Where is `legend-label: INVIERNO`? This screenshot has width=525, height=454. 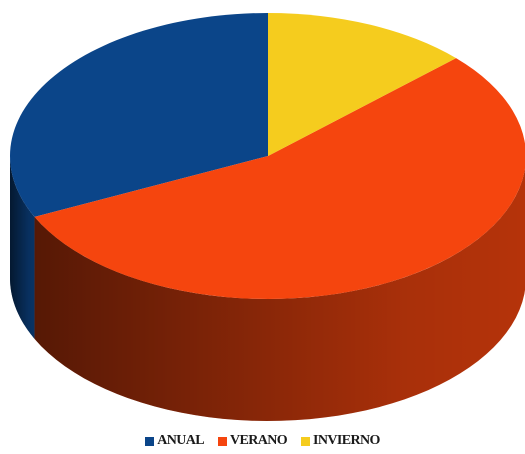
legend-label: INVIERNO is located at coordinates (346, 440).